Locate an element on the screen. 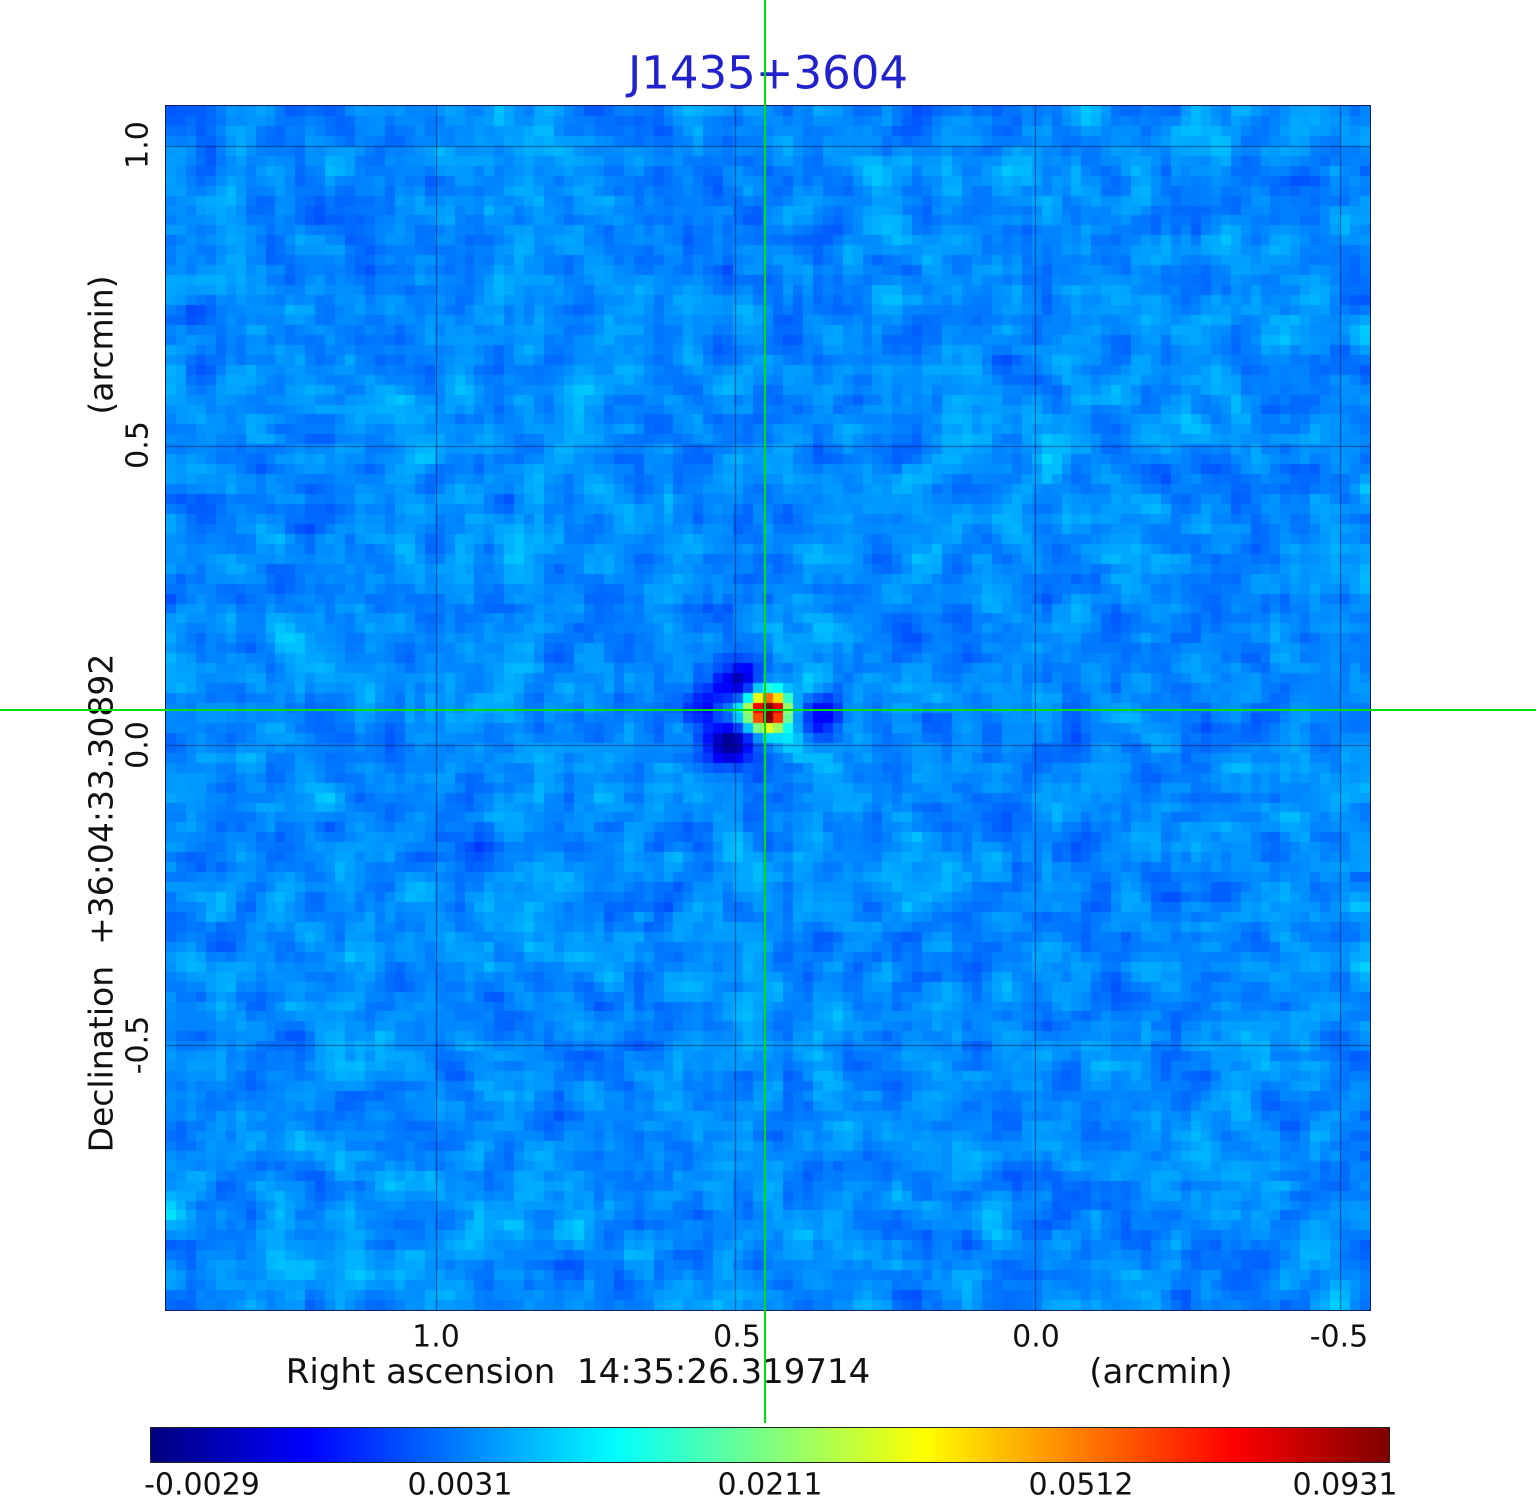  x-axis-label: Right ascension 14:35:26.319714 is located at coordinates (578, 1372).